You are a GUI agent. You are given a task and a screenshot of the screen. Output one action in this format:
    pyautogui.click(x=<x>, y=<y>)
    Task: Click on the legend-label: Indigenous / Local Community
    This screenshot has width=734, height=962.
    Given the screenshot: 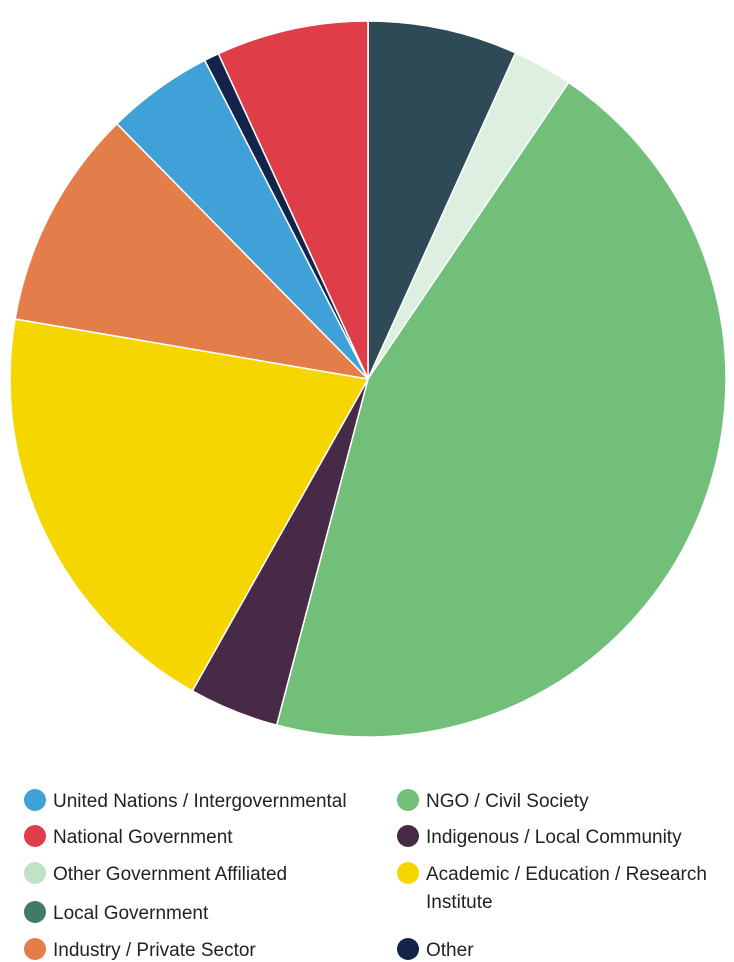 What is the action you would take?
    pyautogui.click(x=554, y=837)
    